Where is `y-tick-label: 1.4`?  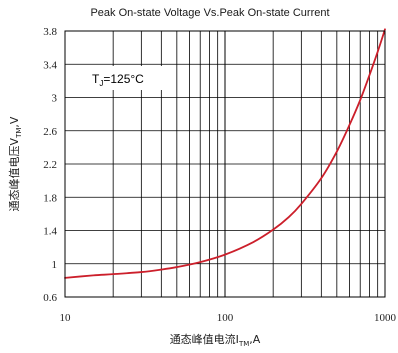
y-tick-label: 1.4 is located at coordinates (50, 232).